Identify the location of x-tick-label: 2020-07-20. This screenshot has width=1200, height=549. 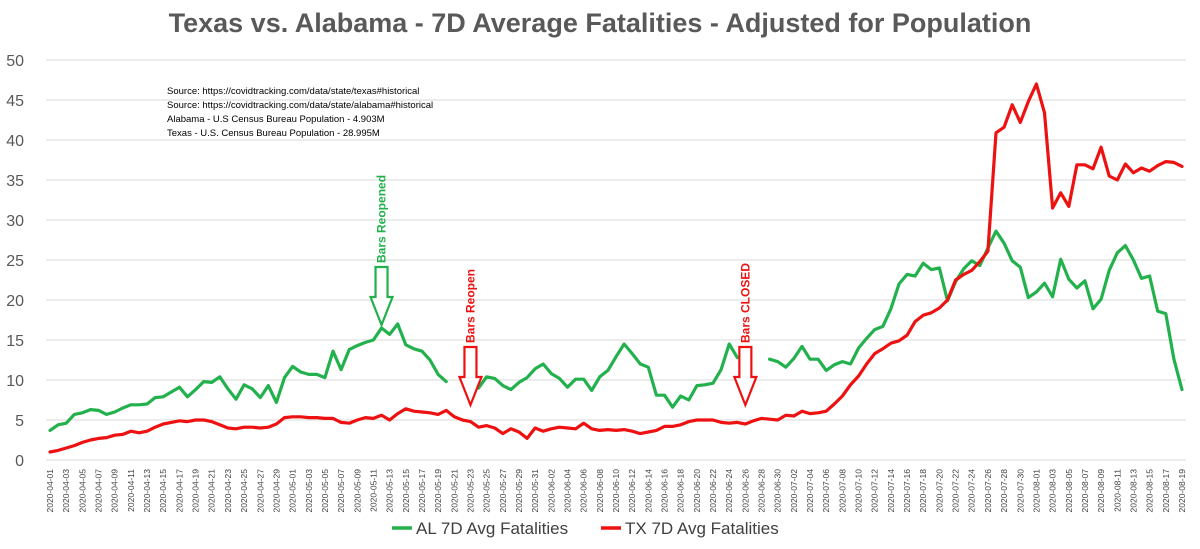
(939, 491).